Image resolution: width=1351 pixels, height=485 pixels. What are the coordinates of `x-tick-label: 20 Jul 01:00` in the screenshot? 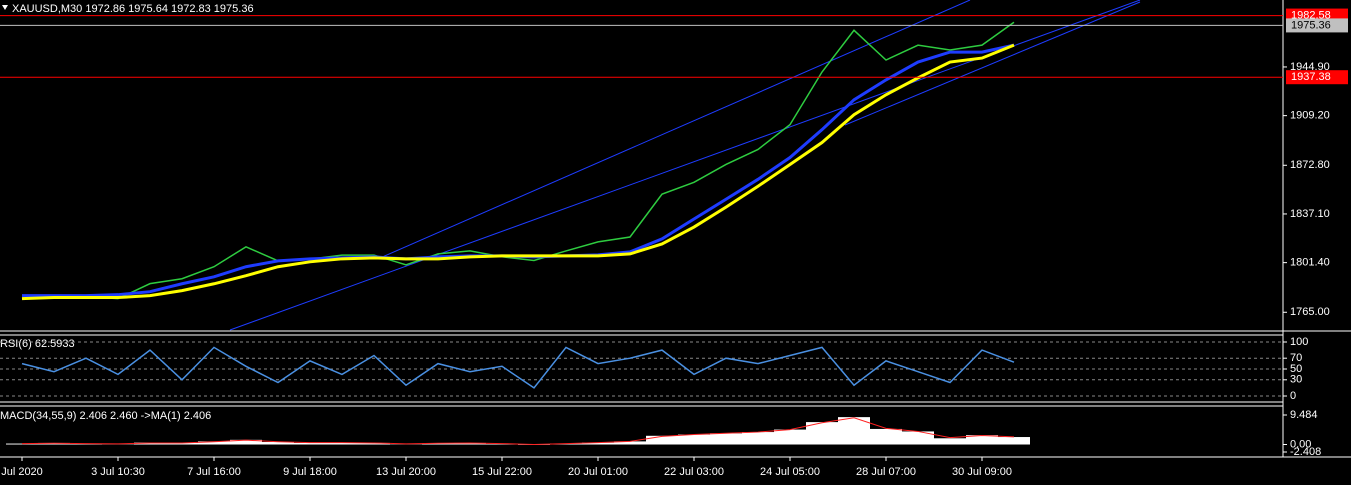 It's located at (598, 472).